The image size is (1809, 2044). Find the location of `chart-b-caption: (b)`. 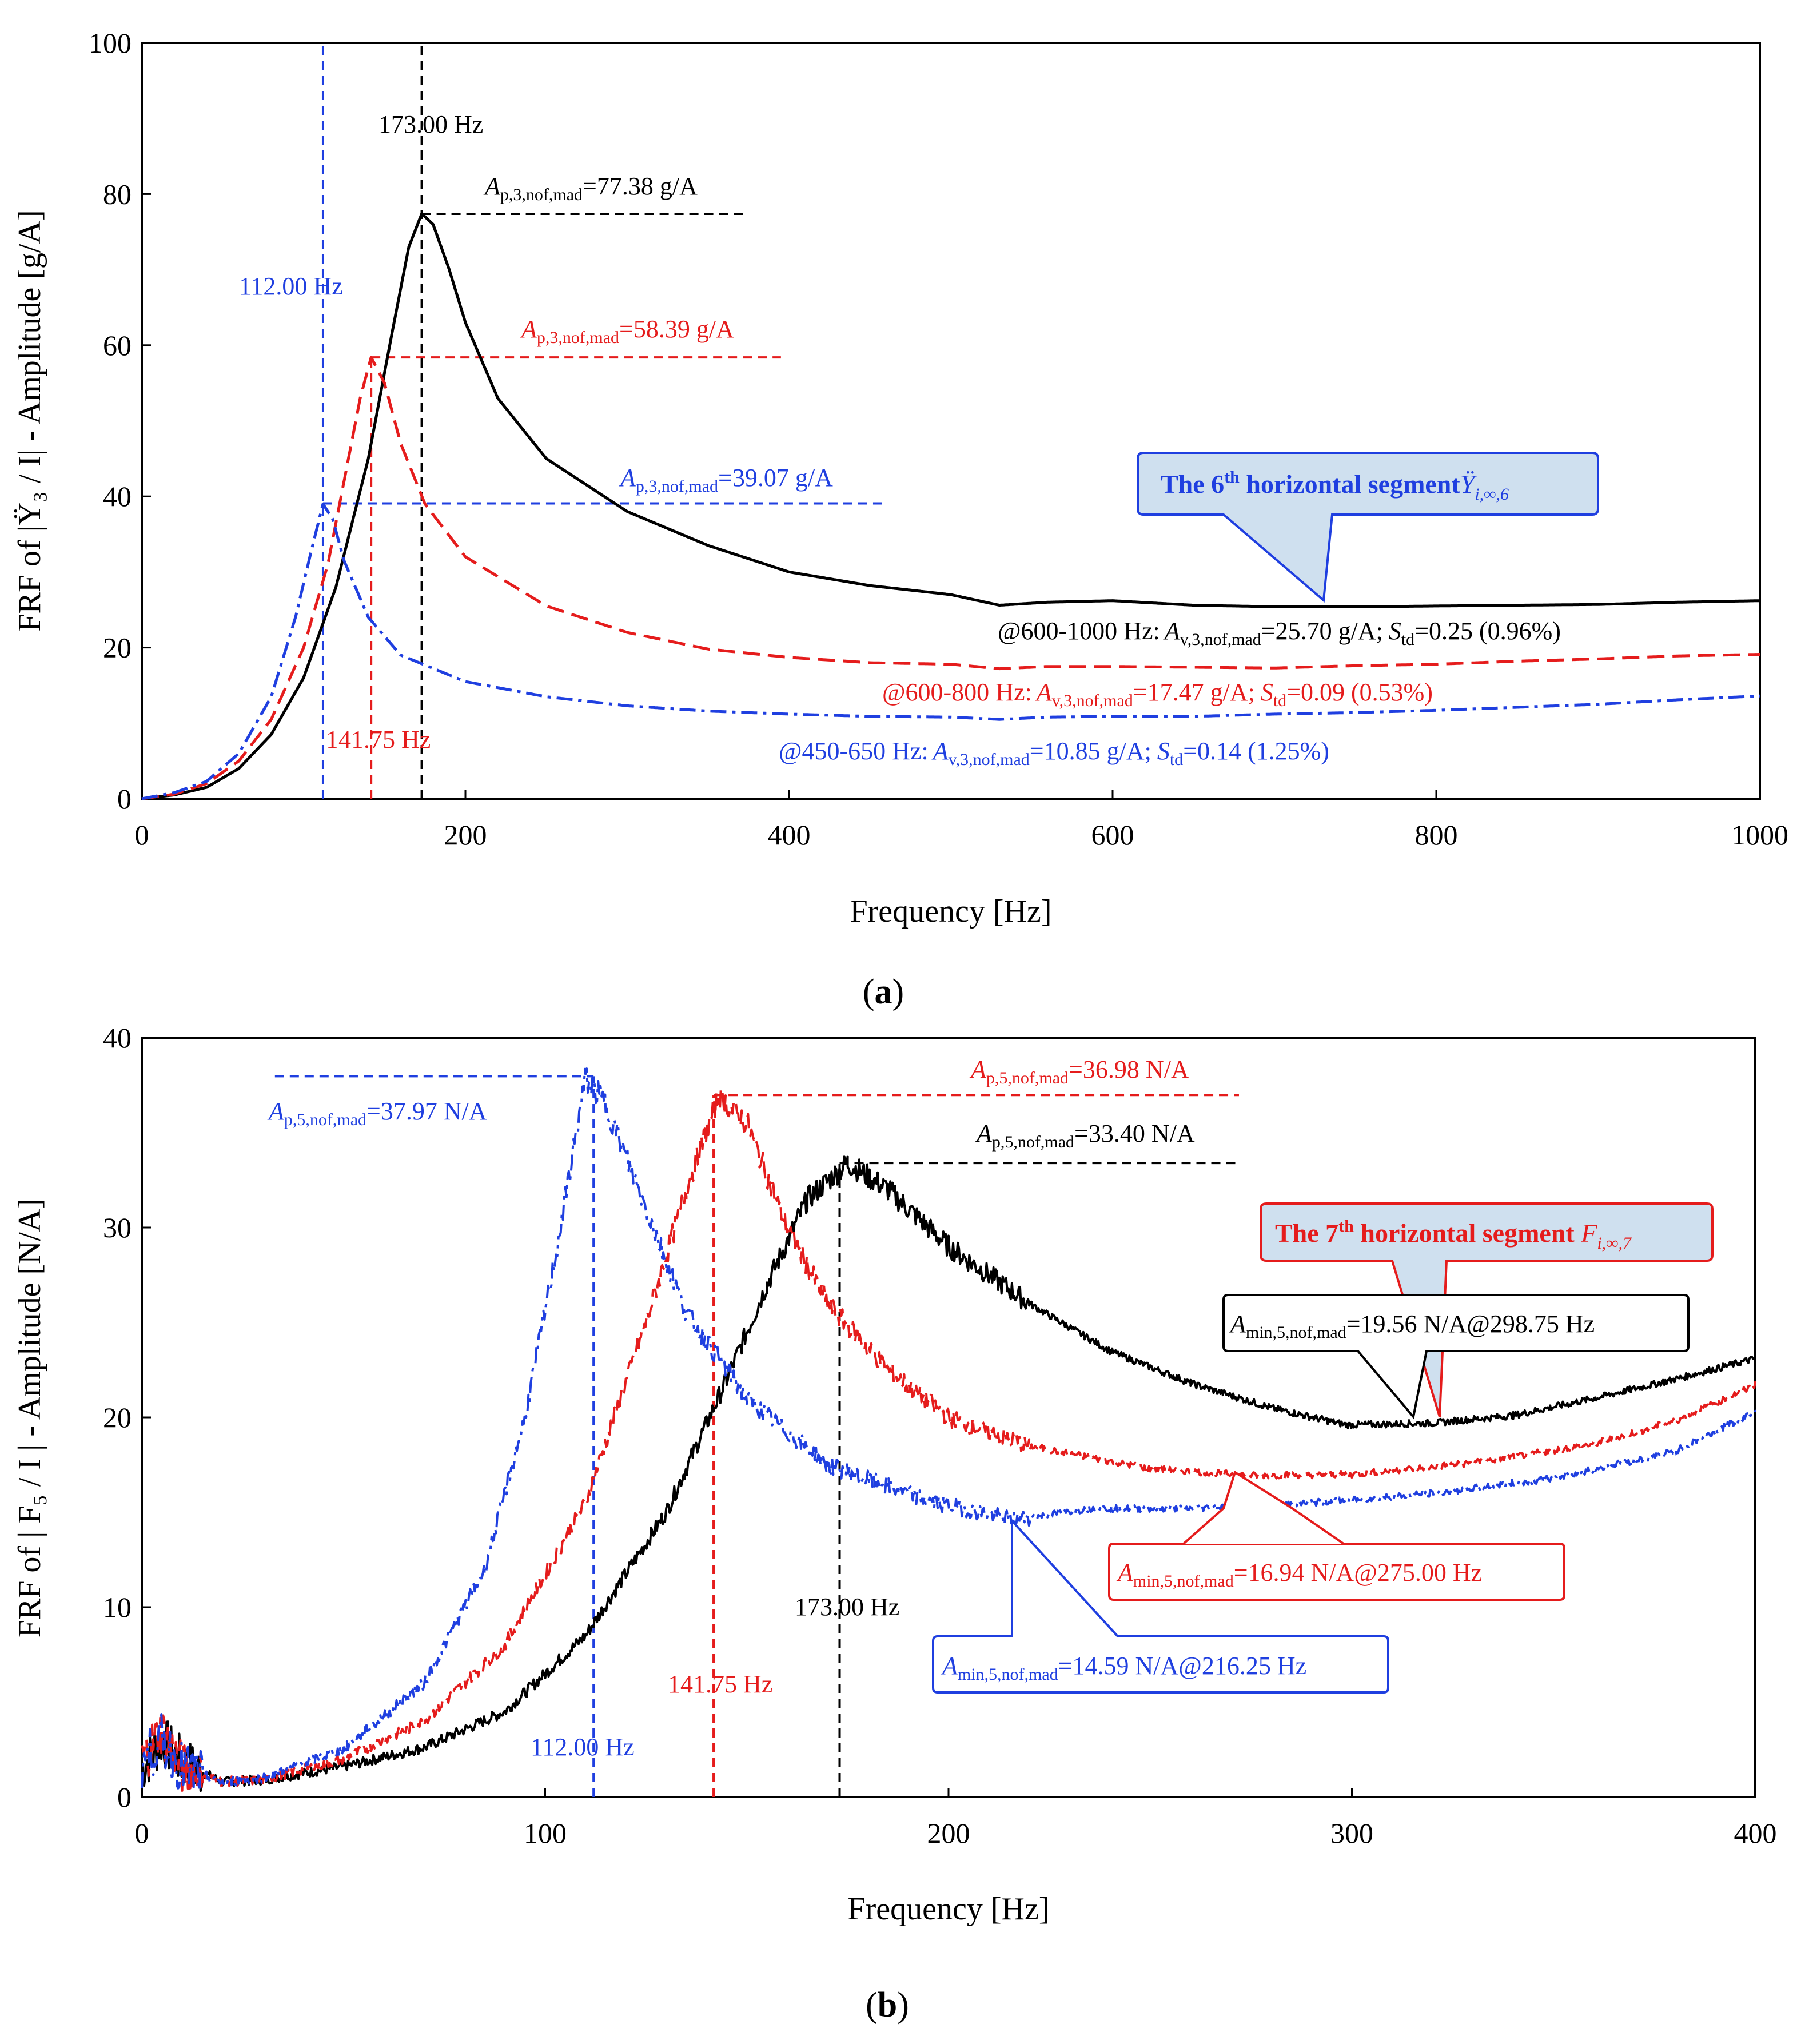

chart-b-caption: (b) is located at coordinates (887, 2005).